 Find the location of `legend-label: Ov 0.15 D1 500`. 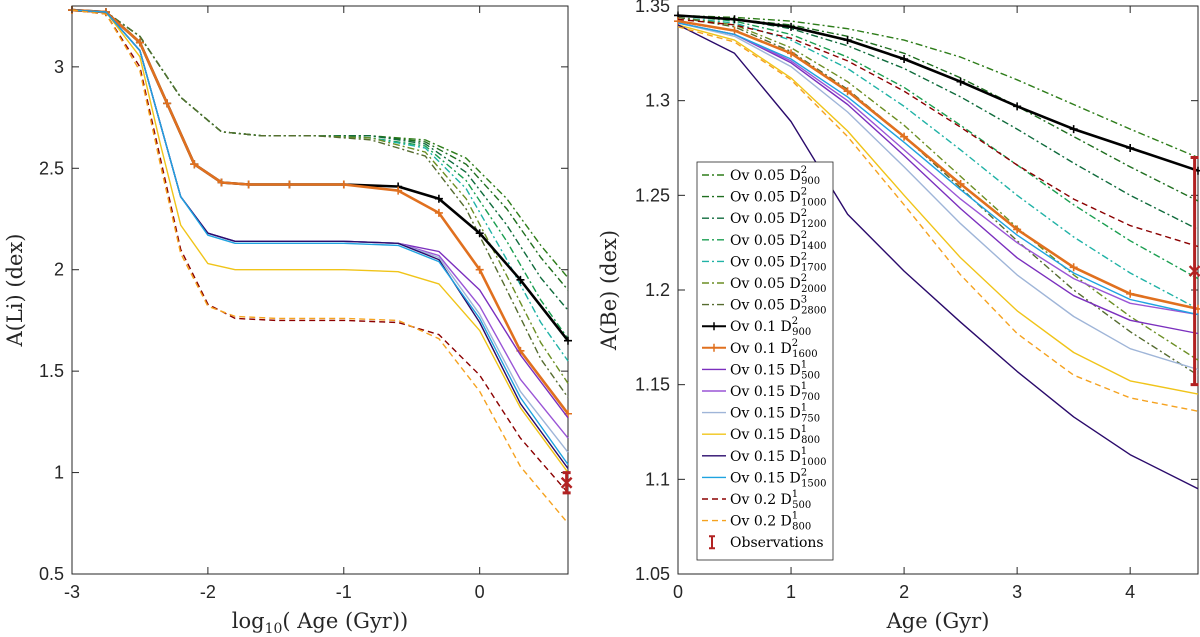

legend-label: Ov 0.15 D1 500 is located at coordinates (775, 370).